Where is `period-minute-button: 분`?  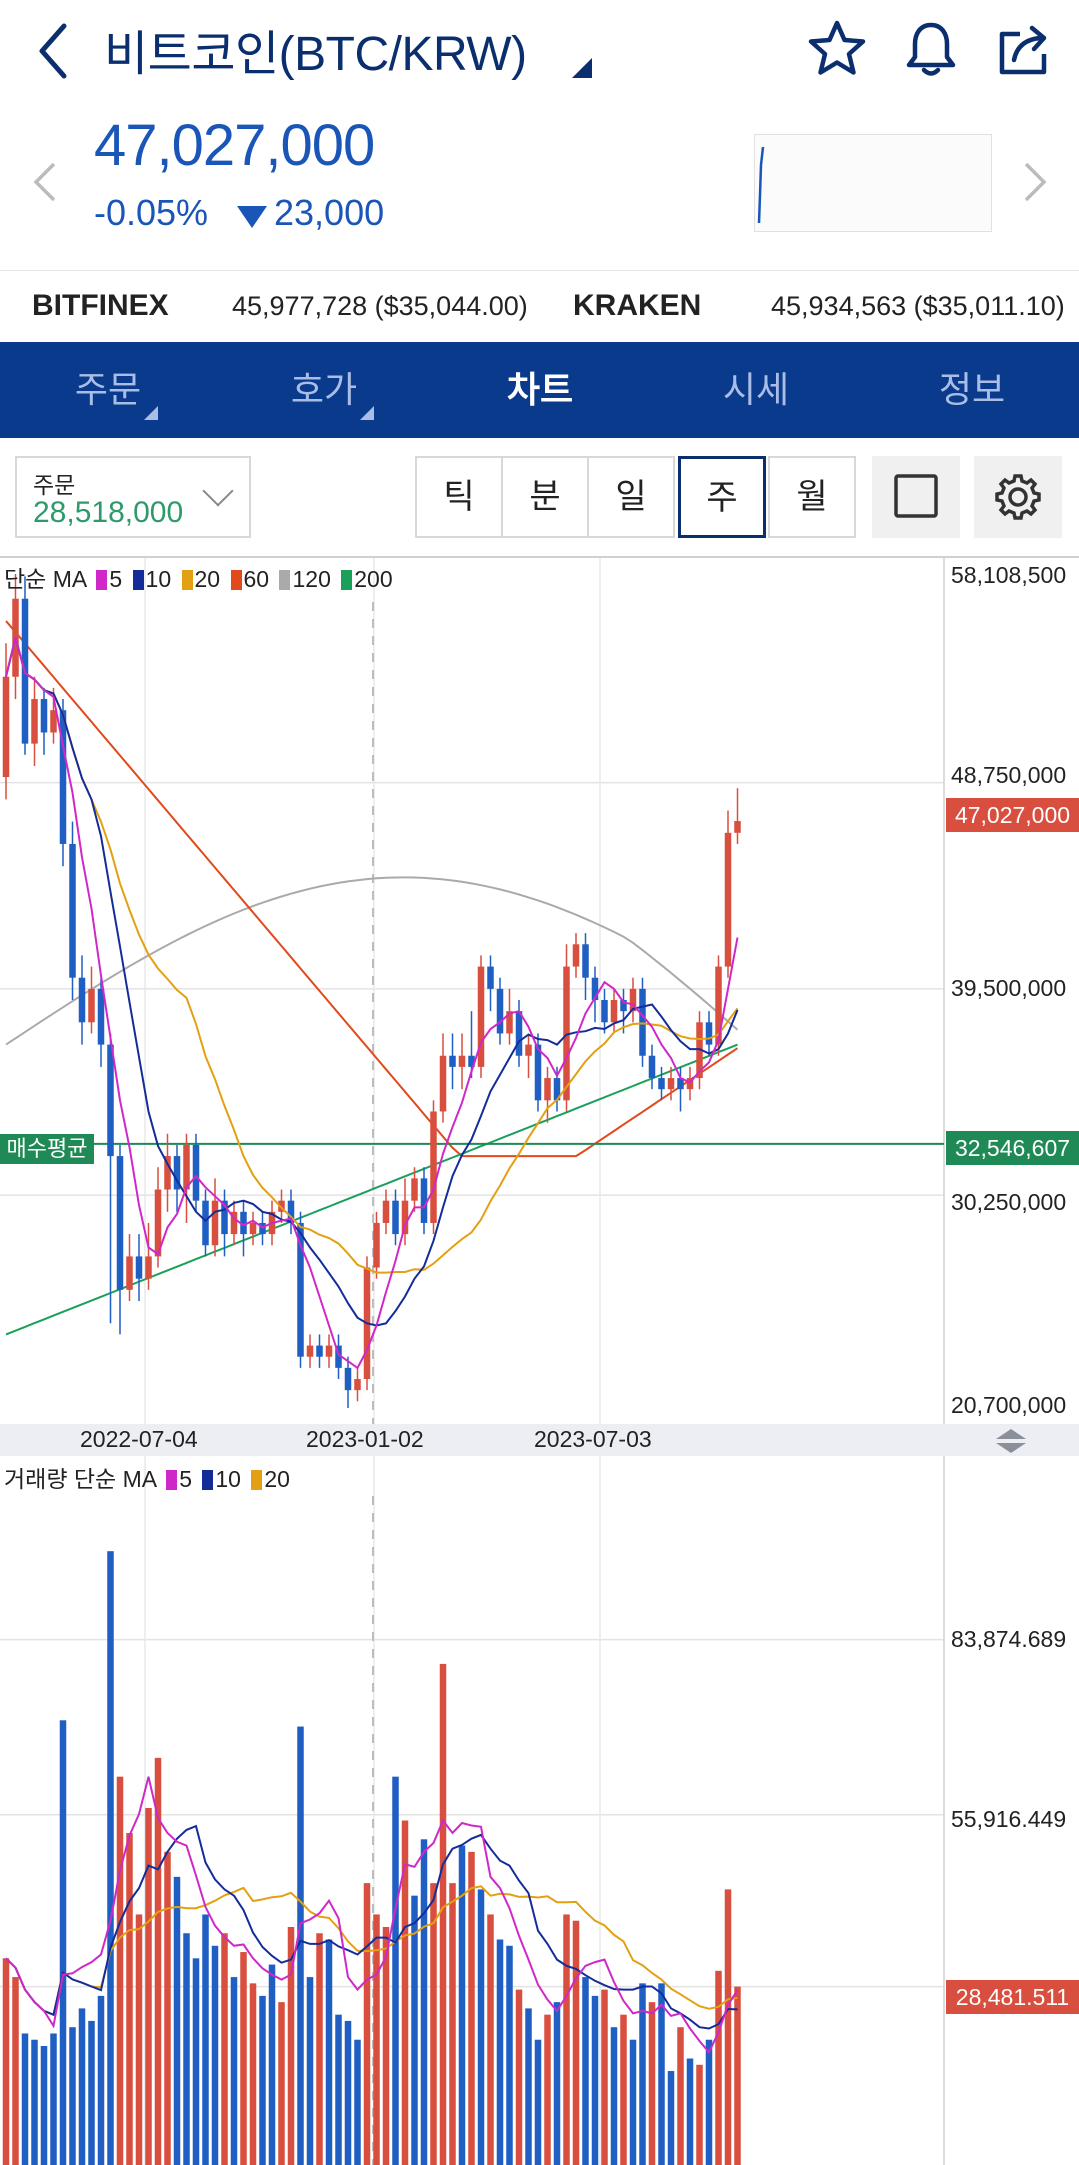 period-minute-button: 분 is located at coordinates (545, 497).